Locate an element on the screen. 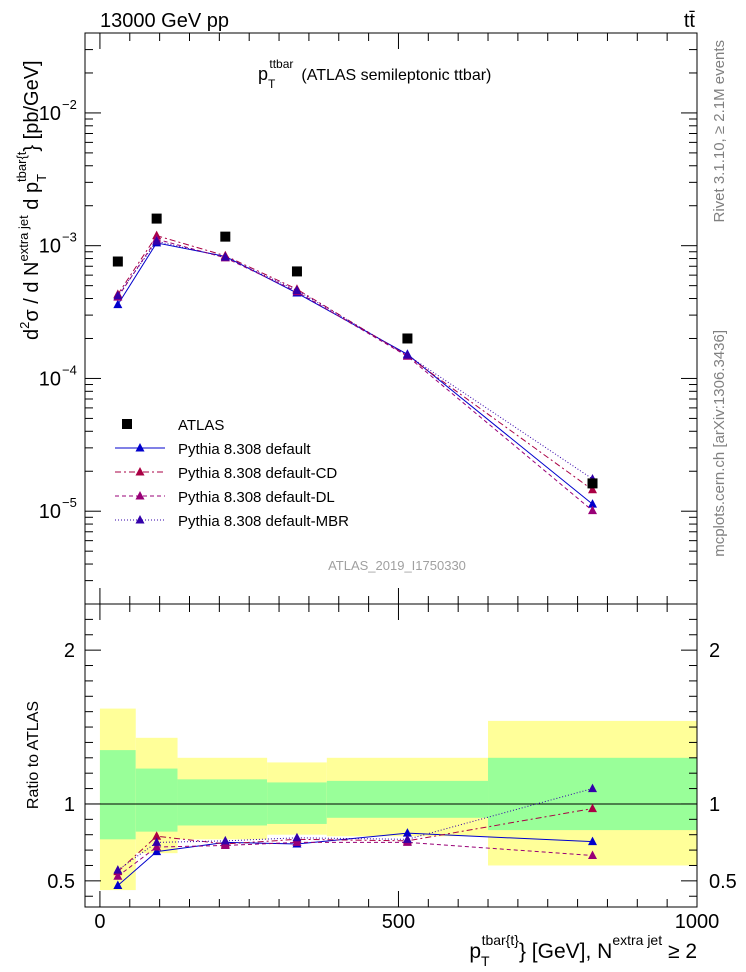 This screenshot has height=972, width=746. title-main: p is located at coordinates (263, 74).